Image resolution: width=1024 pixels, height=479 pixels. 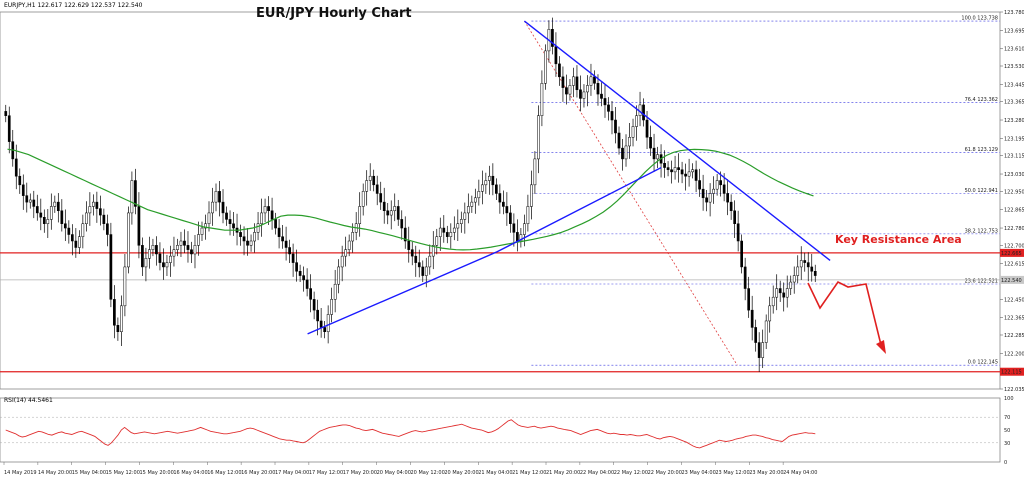 What do you see at coordinates (410, 434) in the screenshot?
I see `rsi-line` at bounding box center [410, 434].